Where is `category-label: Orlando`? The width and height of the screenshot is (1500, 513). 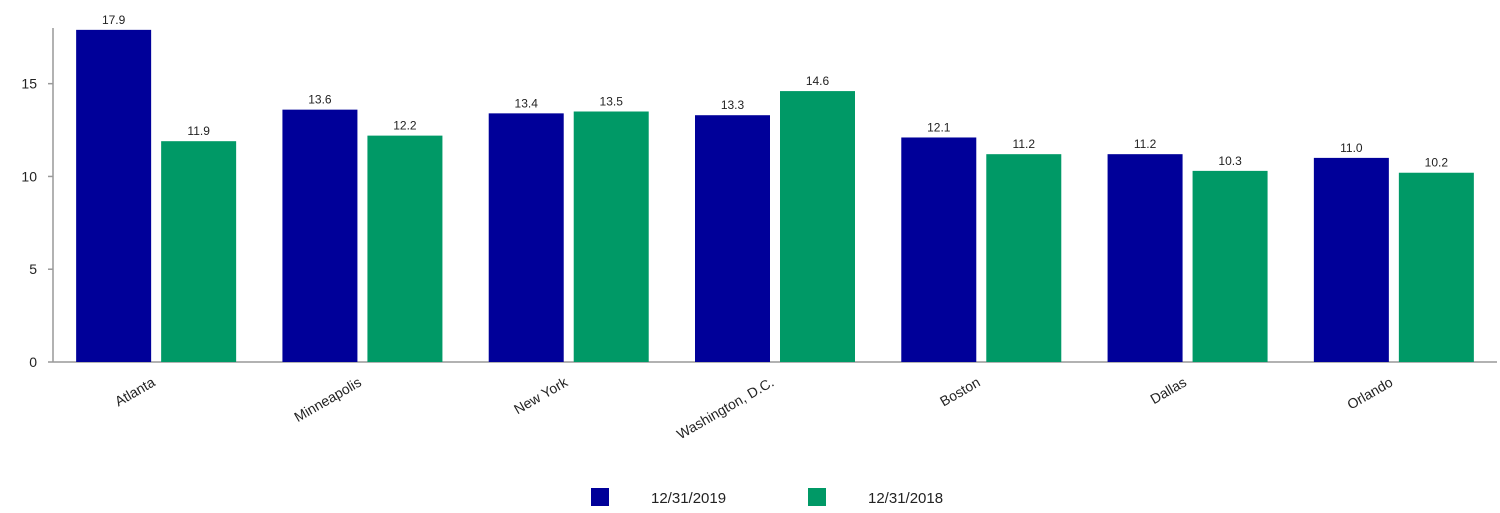 category-label: Orlando is located at coordinates (1369, 393).